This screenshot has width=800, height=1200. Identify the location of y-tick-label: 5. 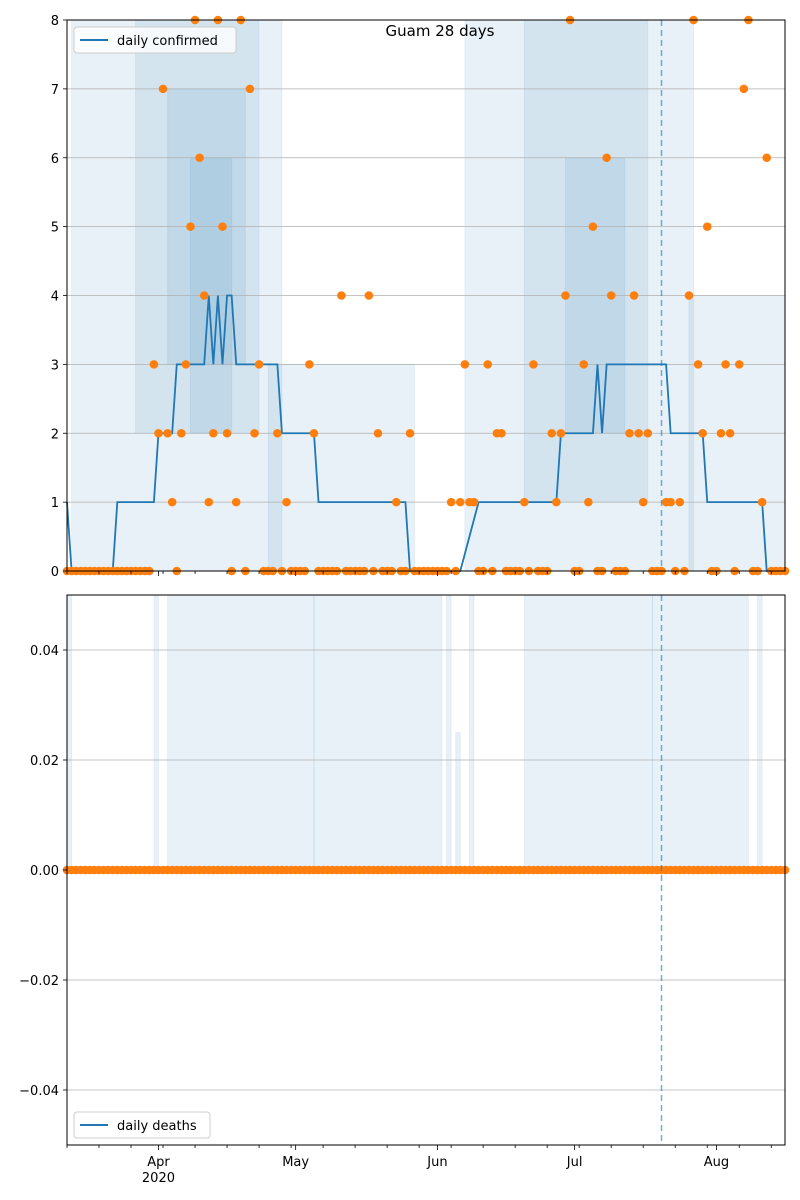
(55, 228).